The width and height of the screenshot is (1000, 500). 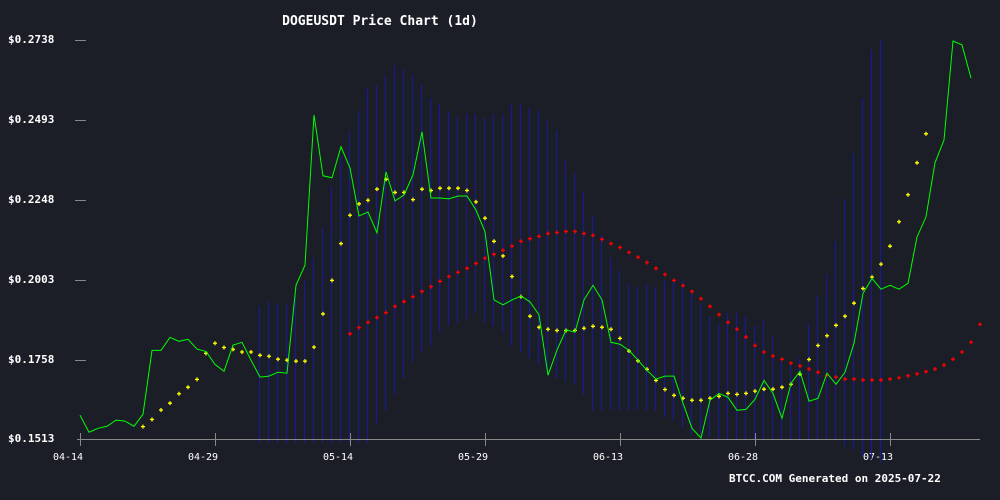 I want to click on y-tick-label: $0.2738, so click(x=31, y=39).